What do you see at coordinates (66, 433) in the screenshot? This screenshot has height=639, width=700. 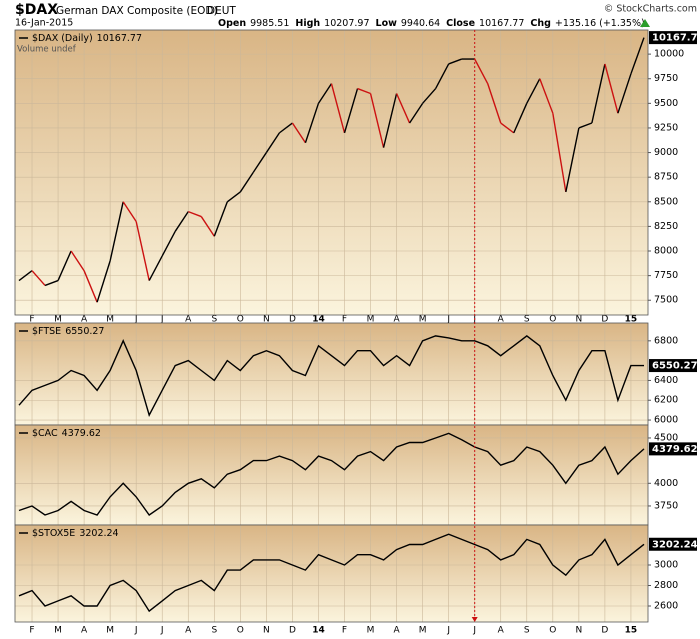 I see `legend-text: $CAC 4379.62` at bounding box center [66, 433].